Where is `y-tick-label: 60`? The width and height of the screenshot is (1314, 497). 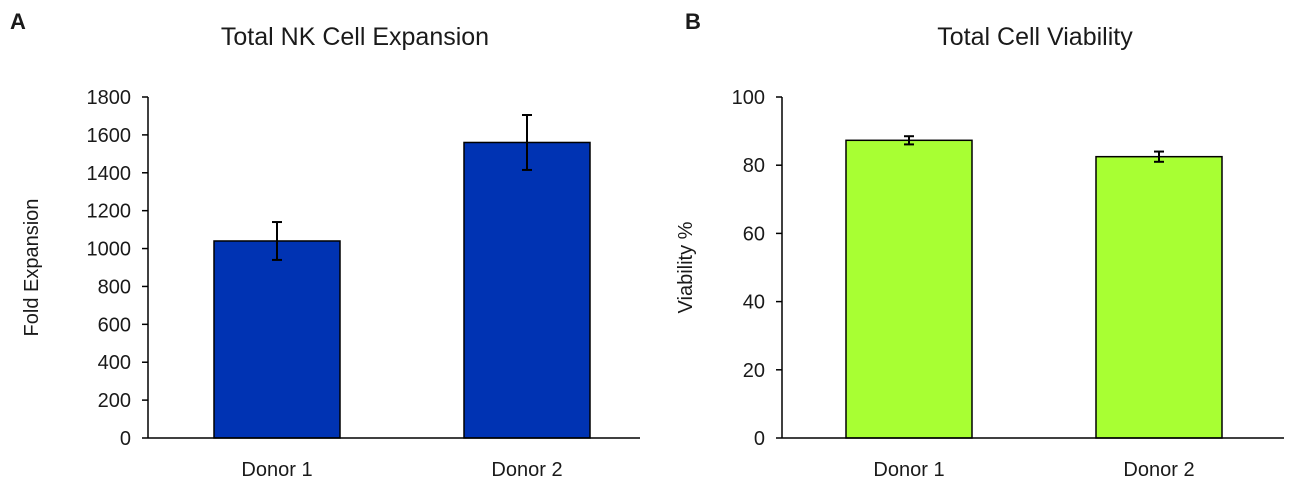 y-tick-label: 60 is located at coordinates (754, 234).